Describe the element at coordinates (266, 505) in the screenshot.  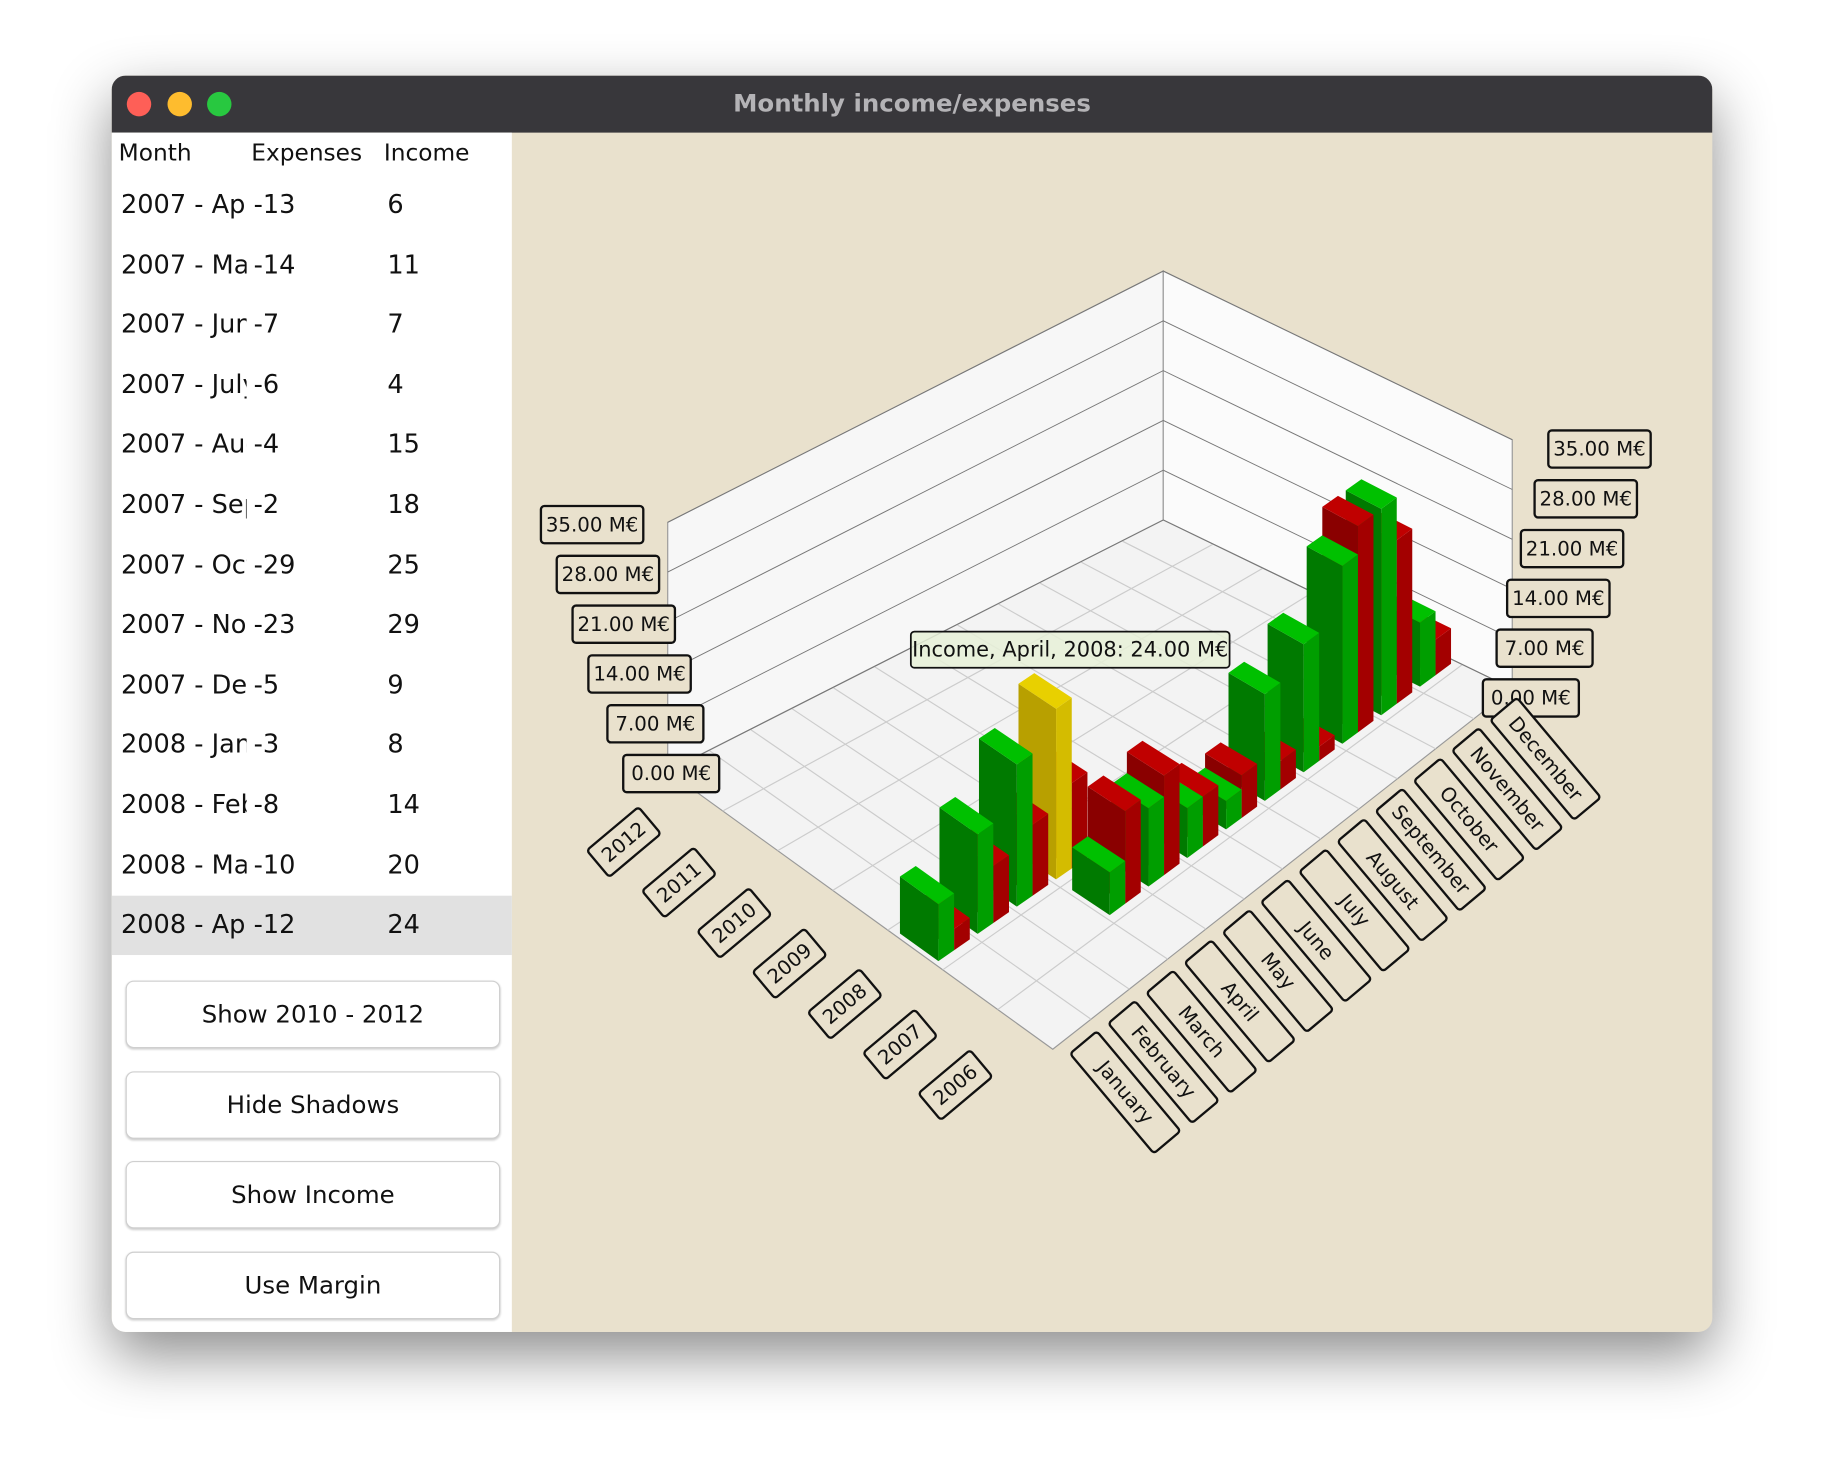
I see `expenses-cell: -2` at that location.